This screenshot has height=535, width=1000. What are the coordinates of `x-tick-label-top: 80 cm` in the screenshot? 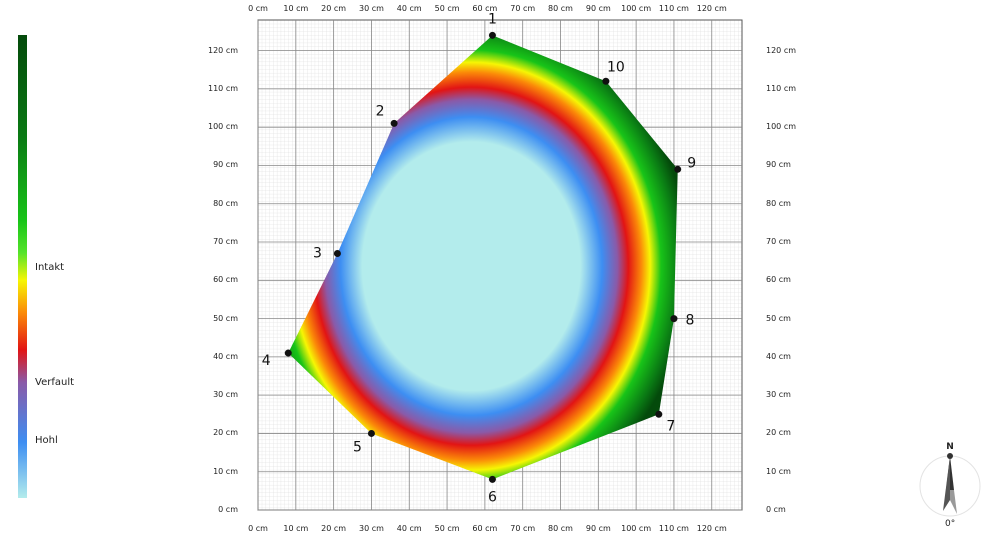 It's located at (560, 8).